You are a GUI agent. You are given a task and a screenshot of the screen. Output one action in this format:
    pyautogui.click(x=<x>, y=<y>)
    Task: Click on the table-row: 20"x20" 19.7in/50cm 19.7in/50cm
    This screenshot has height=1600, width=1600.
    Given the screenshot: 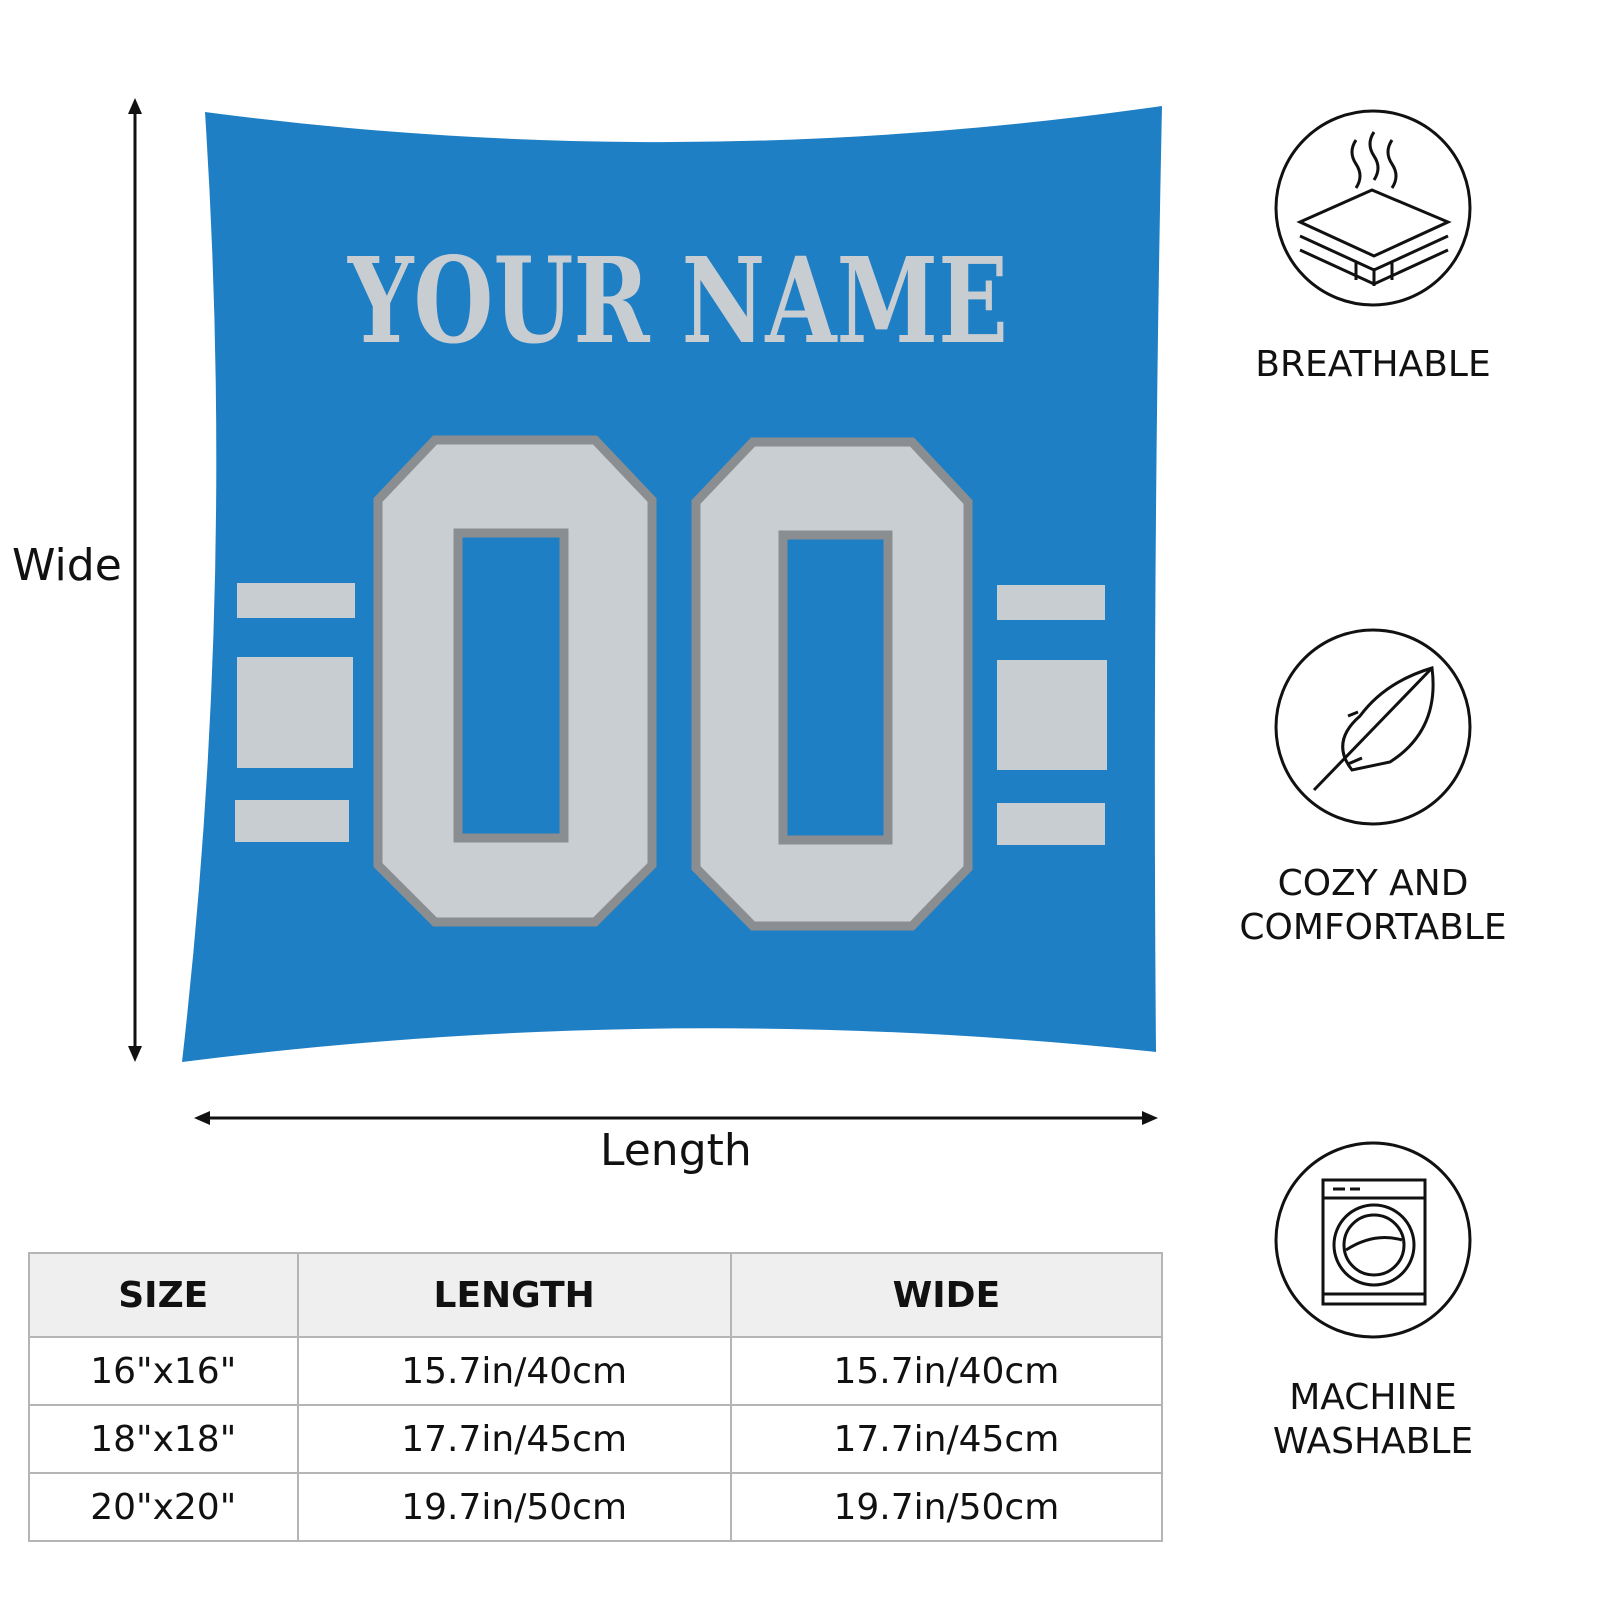 What is the action you would take?
    pyautogui.click(x=596, y=1507)
    